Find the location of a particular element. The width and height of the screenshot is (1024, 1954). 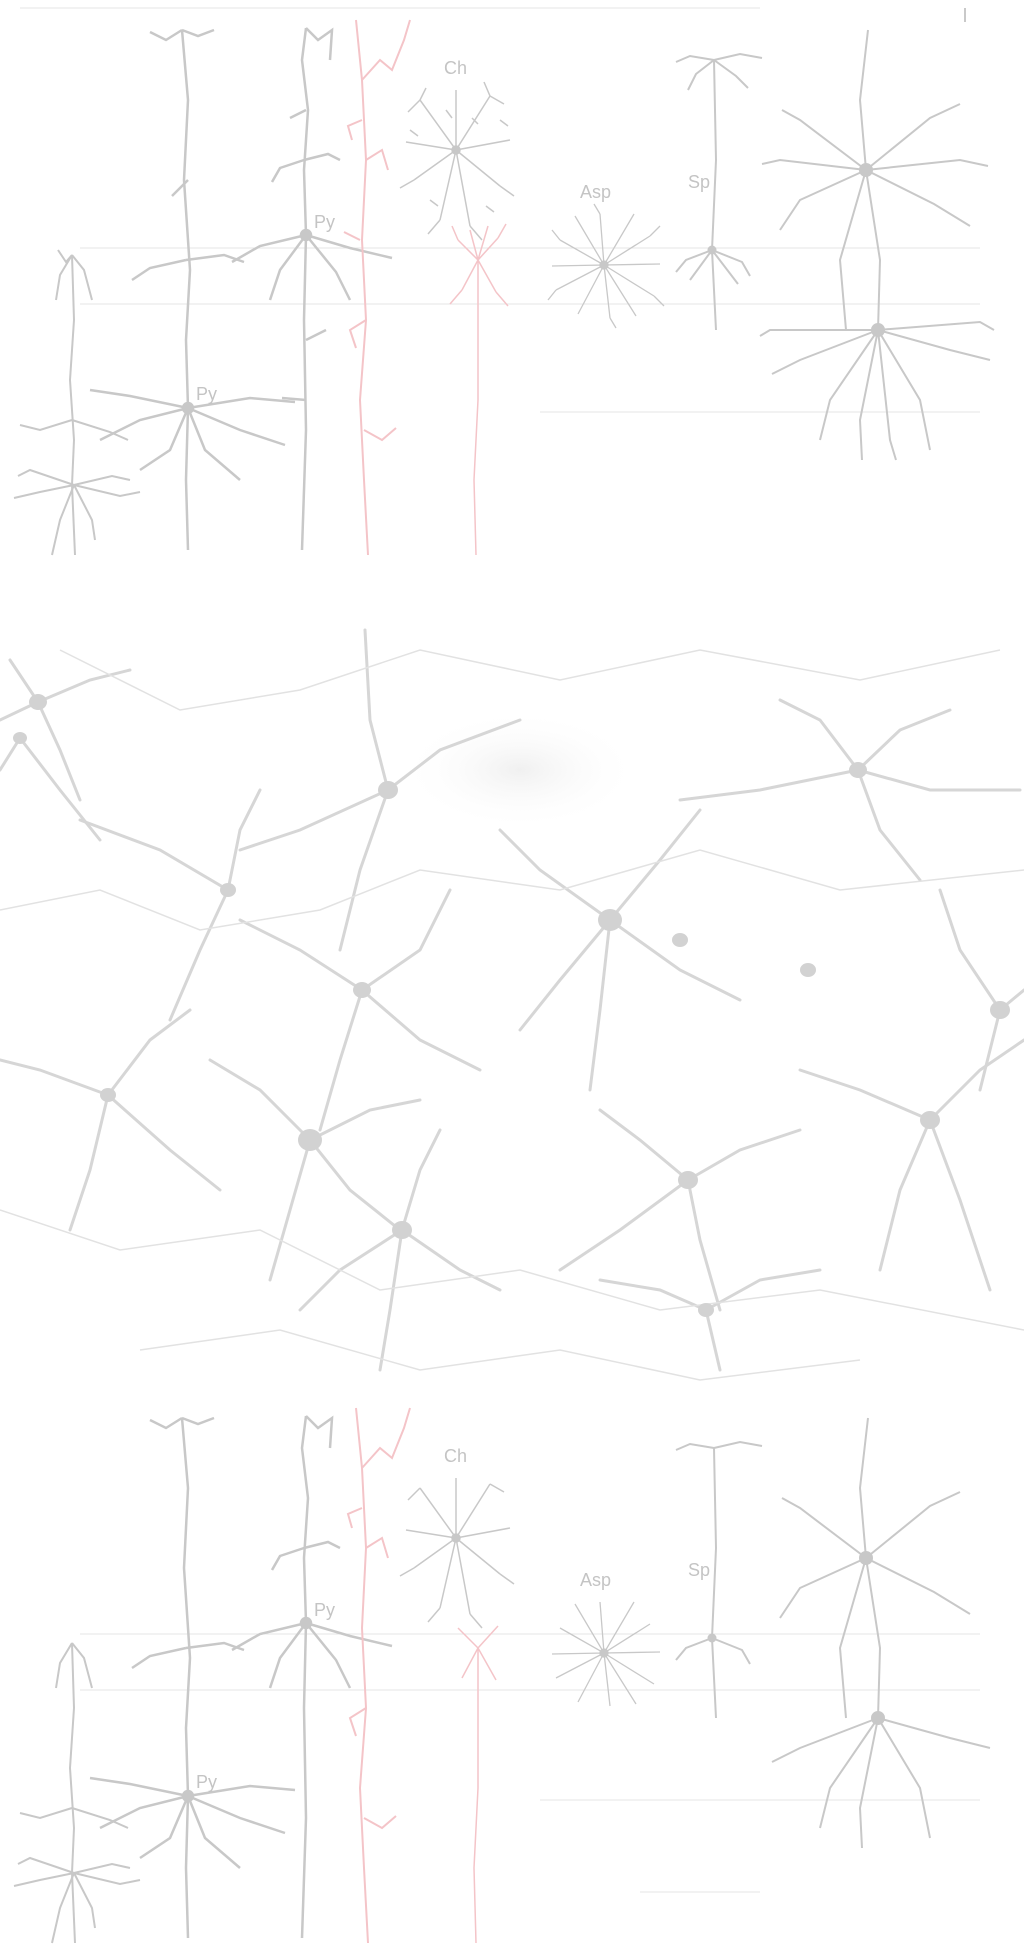

aspiny-cell is located at coordinates (606, 266).